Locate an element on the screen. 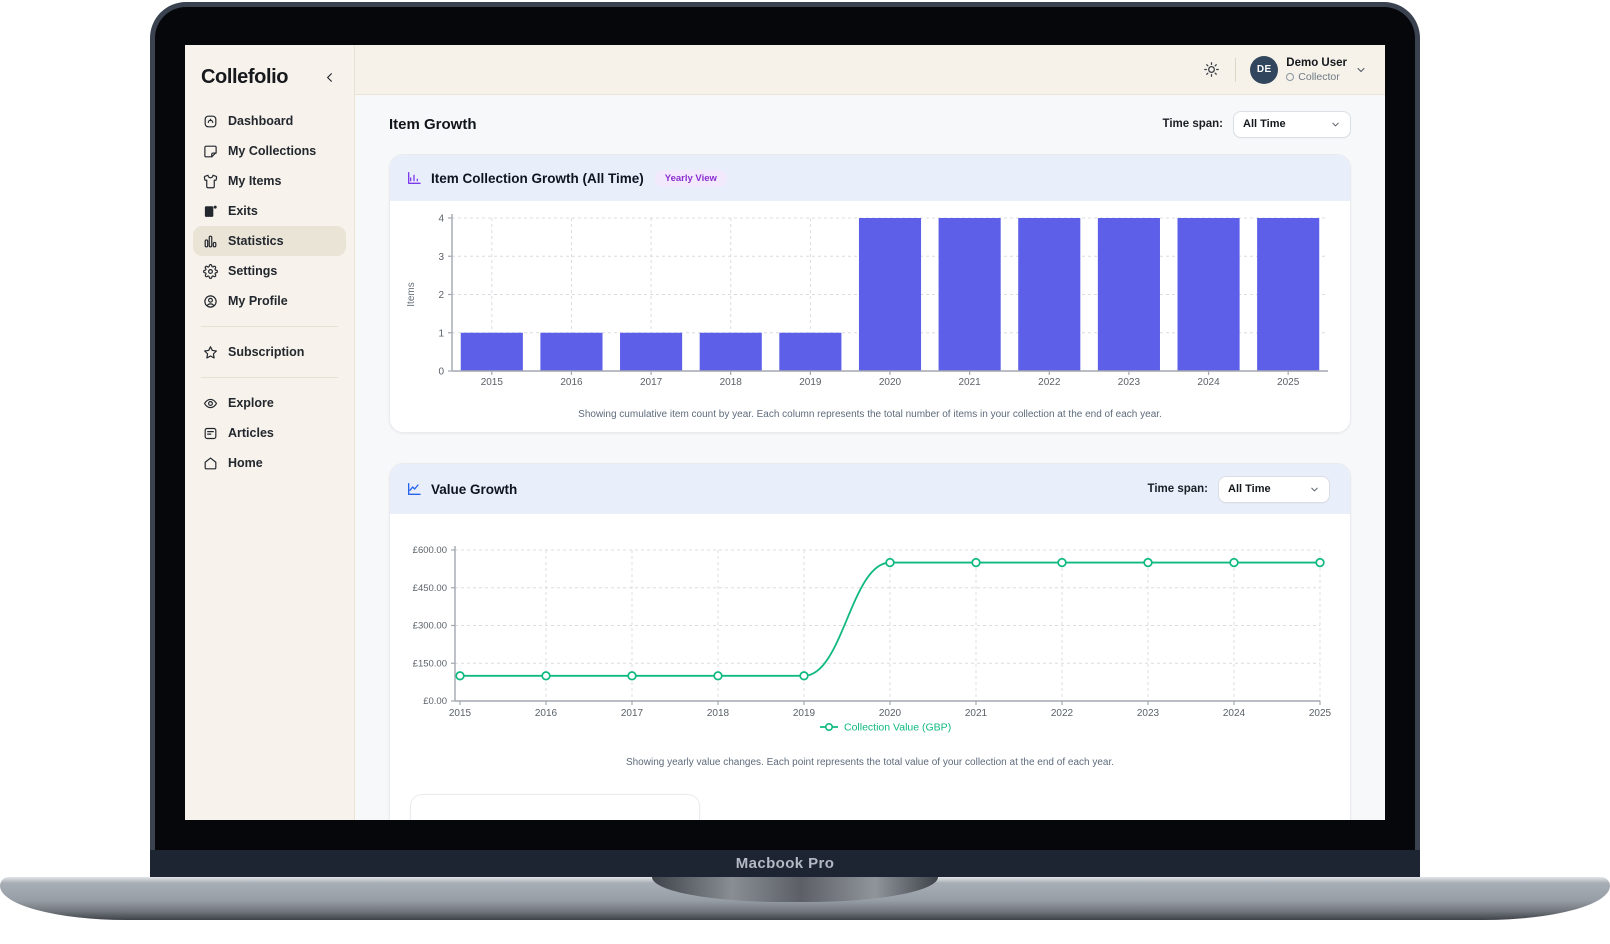 This screenshot has width=1610, height=944. sidebar-item-exits: Exits is located at coordinates (269, 211).